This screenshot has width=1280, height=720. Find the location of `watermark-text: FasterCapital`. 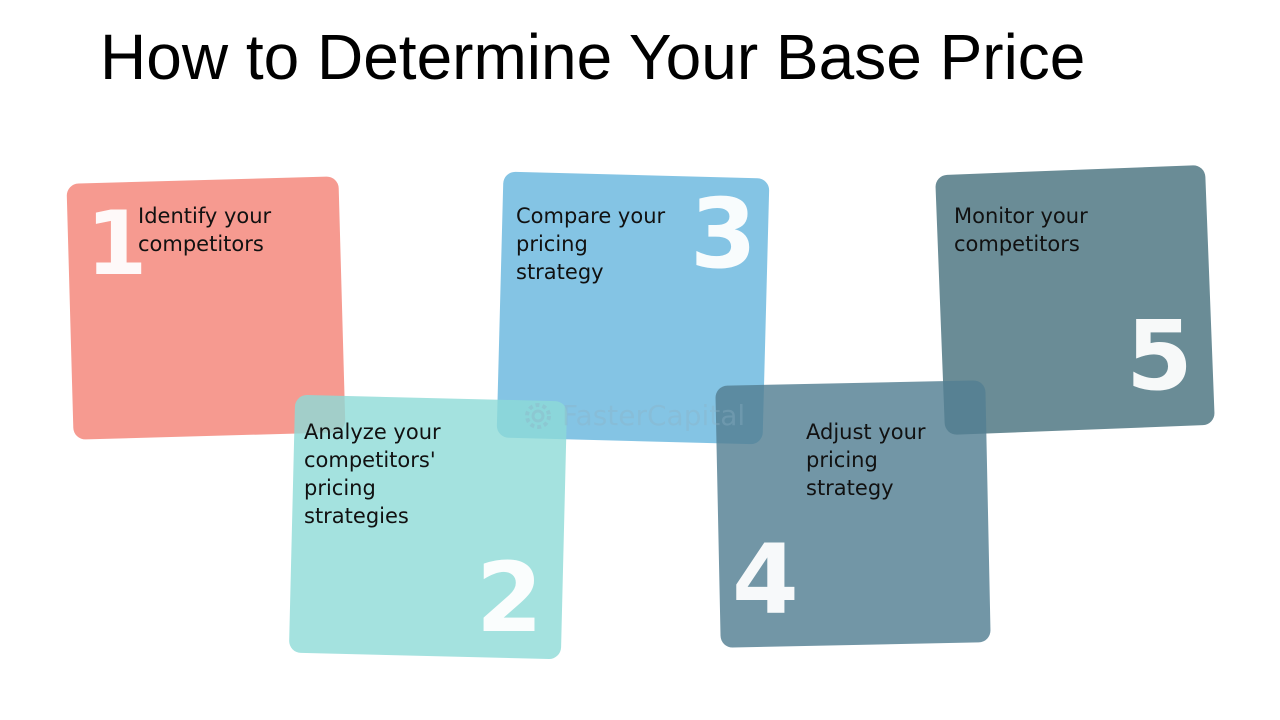

watermark-text: FasterCapital is located at coordinates (654, 415).